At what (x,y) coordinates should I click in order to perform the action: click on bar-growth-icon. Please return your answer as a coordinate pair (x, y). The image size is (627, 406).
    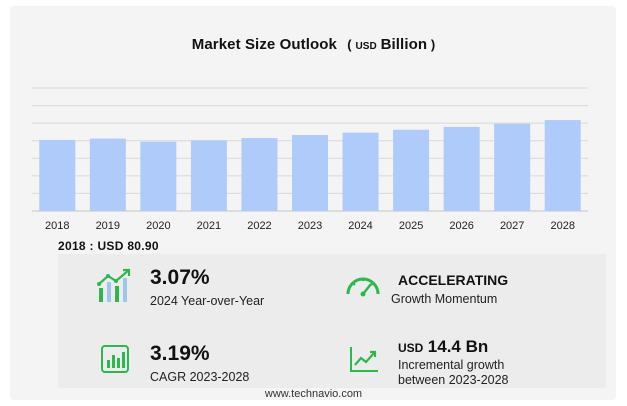
    Looking at the image, I should click on (114, 285).